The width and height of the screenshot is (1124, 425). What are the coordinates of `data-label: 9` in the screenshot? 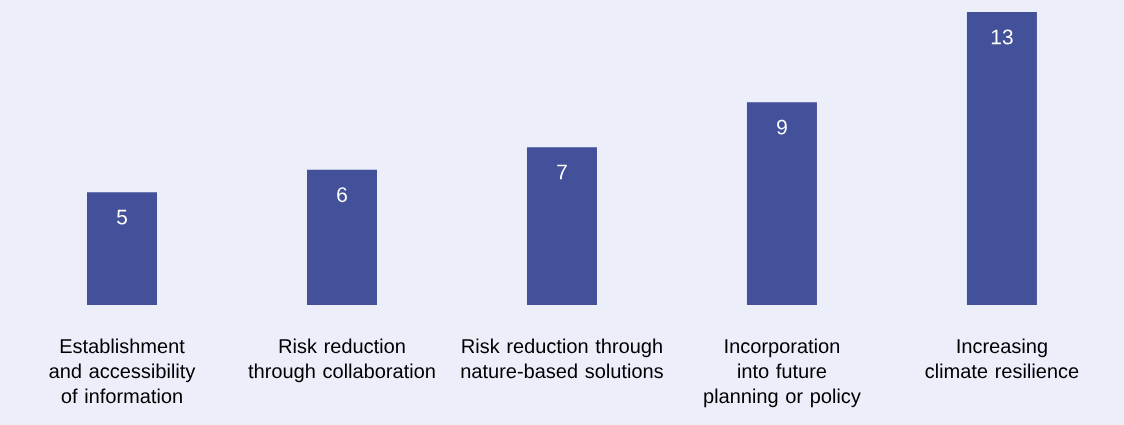 It's located at (782, 127).